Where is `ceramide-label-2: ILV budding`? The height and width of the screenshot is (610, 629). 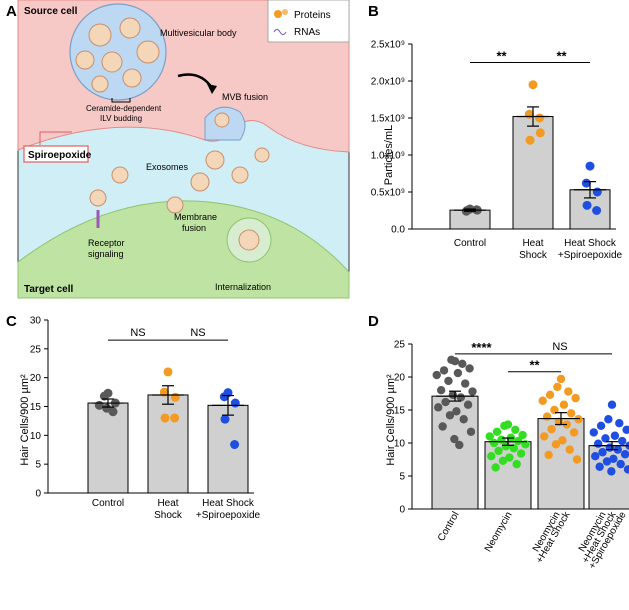
ceramide-label-2: ILV budding is located at coordinates (121, 118).